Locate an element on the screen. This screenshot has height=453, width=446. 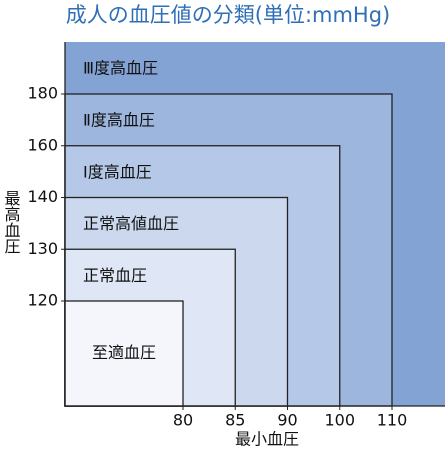
x-tick-label: 90 is located at coordinates (287, 420).